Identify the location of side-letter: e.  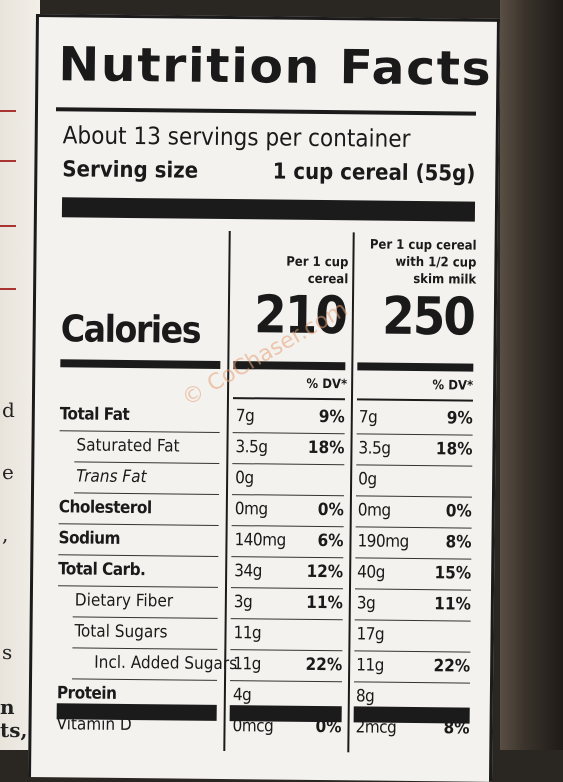
(8, 472).